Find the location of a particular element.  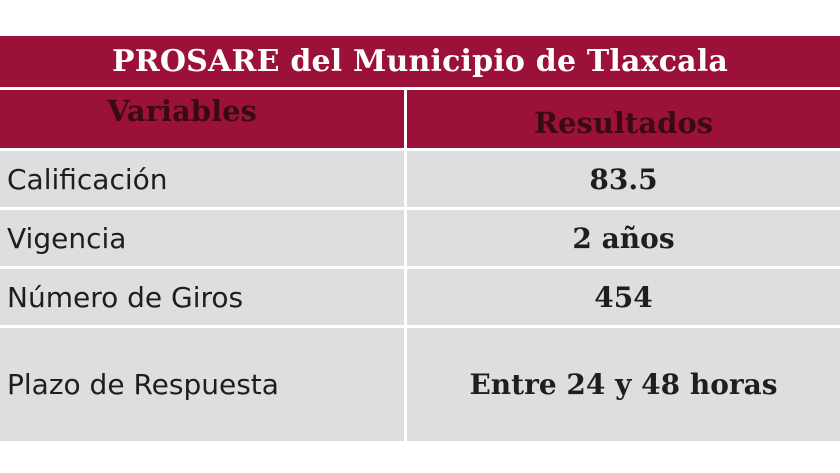

row-result: Entre 24 y 48 horas is located at coordinates (623, 384).